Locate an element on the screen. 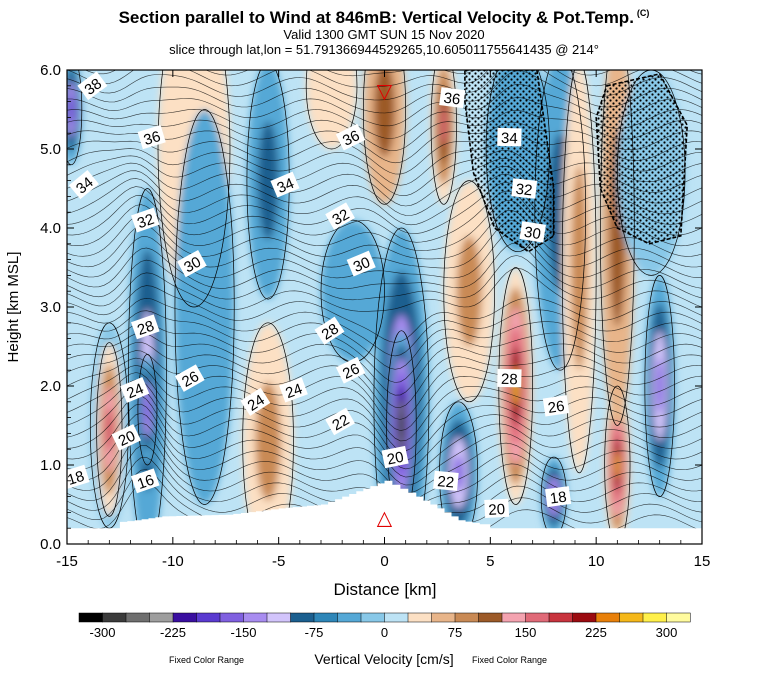  y-tick-label: 6.0 is located at coordinates (50, 70).